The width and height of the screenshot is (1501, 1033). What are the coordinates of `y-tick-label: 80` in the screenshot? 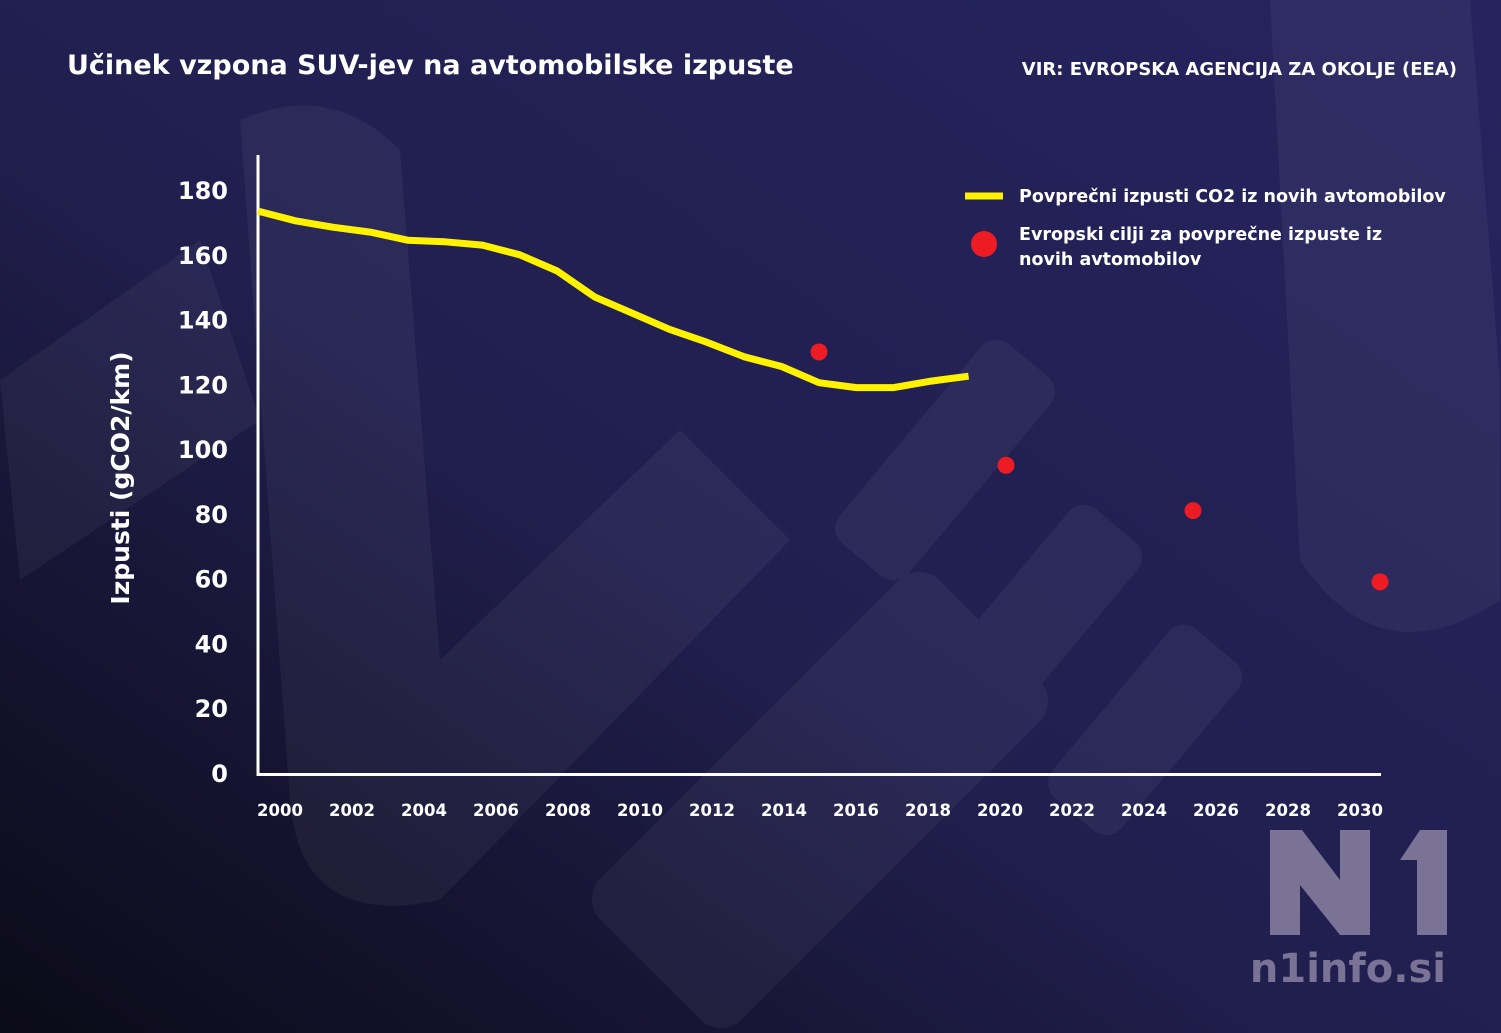 It's located at (211, 515).